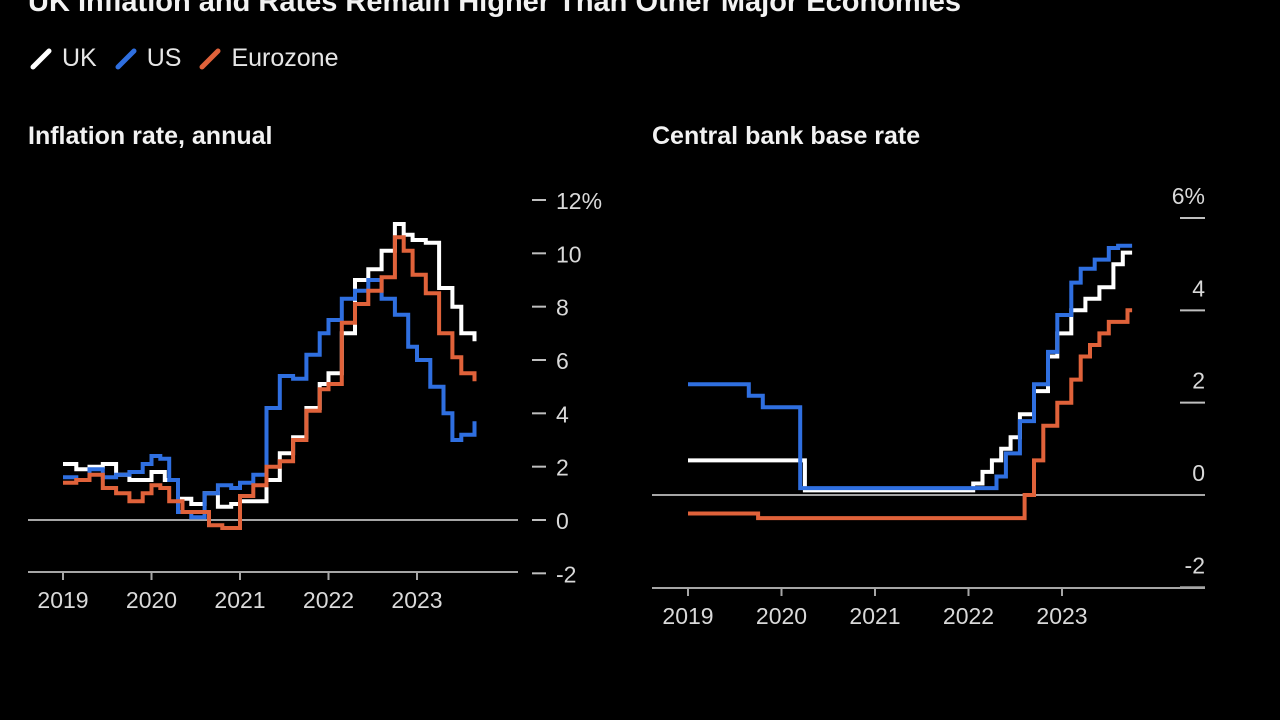  What do you see at coordinates (62, 600) in the screenshot?
I see `inflation-x-tick-label: 2019` at bounding box center [62, 600].